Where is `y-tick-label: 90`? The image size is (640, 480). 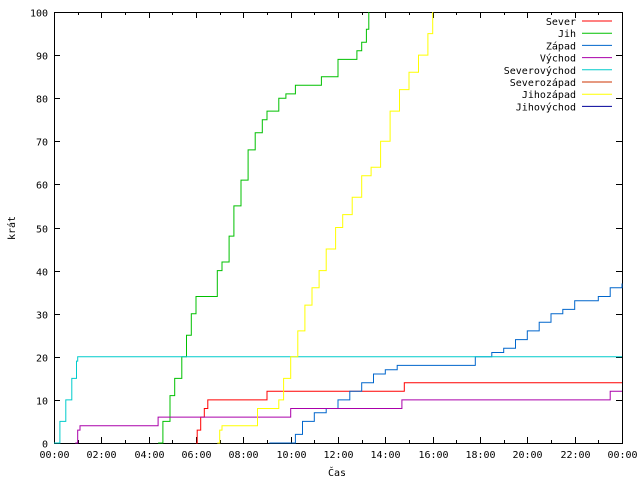 y-tick-label: 90 is located at coordinates (42, 57).